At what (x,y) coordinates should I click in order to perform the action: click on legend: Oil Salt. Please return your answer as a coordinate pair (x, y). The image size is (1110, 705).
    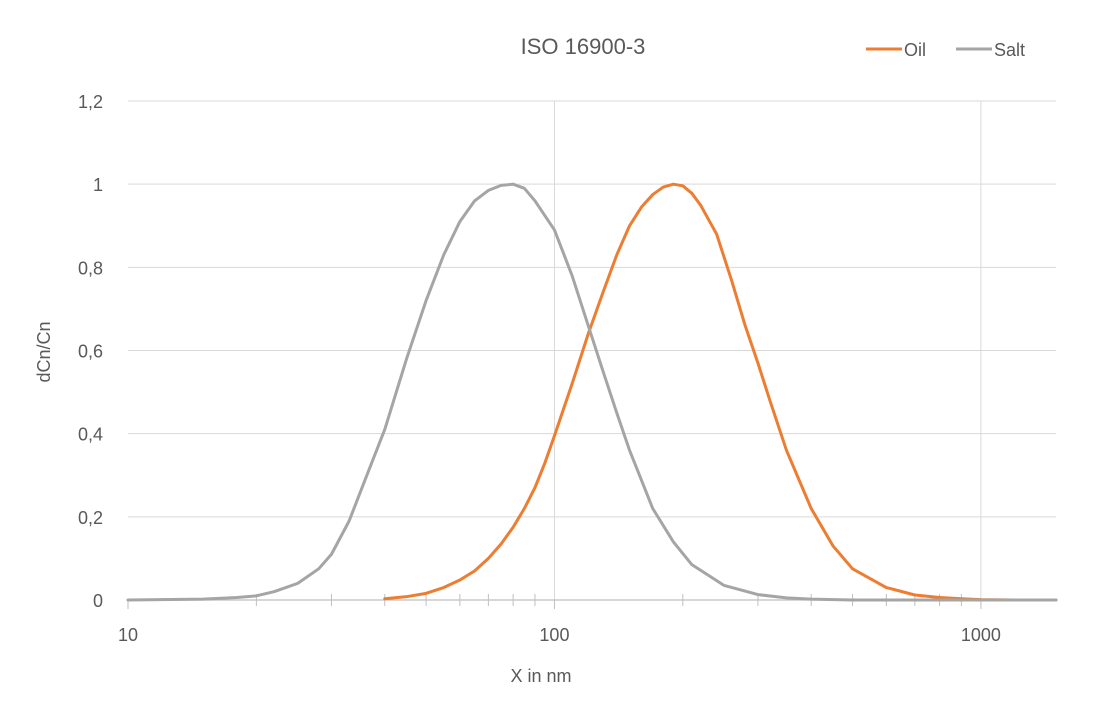
    Looking at the image, I should click on (945, 50).